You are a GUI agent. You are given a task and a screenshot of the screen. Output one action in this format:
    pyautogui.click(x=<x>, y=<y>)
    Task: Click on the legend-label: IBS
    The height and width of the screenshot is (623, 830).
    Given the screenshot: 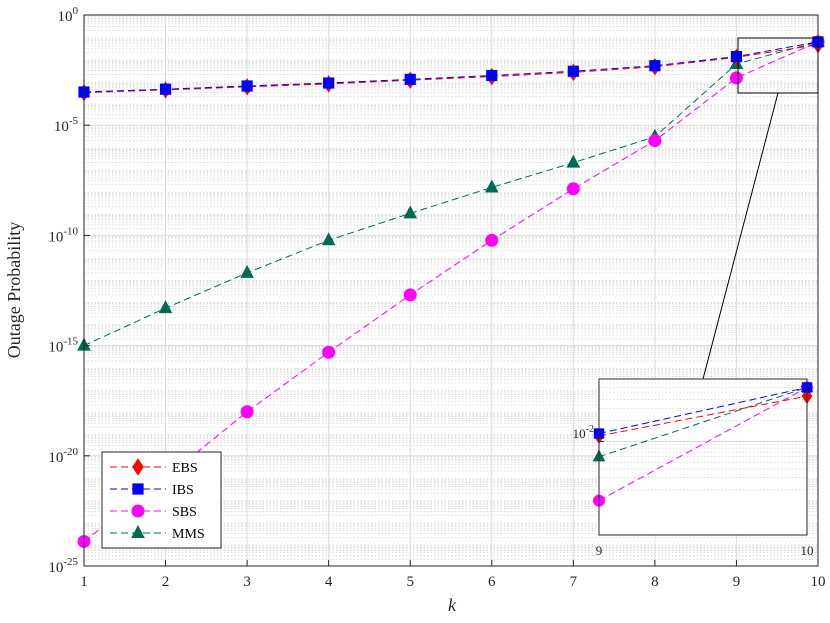 What is the action you would take?
    pyautogui.click(x=183, y=490)
    